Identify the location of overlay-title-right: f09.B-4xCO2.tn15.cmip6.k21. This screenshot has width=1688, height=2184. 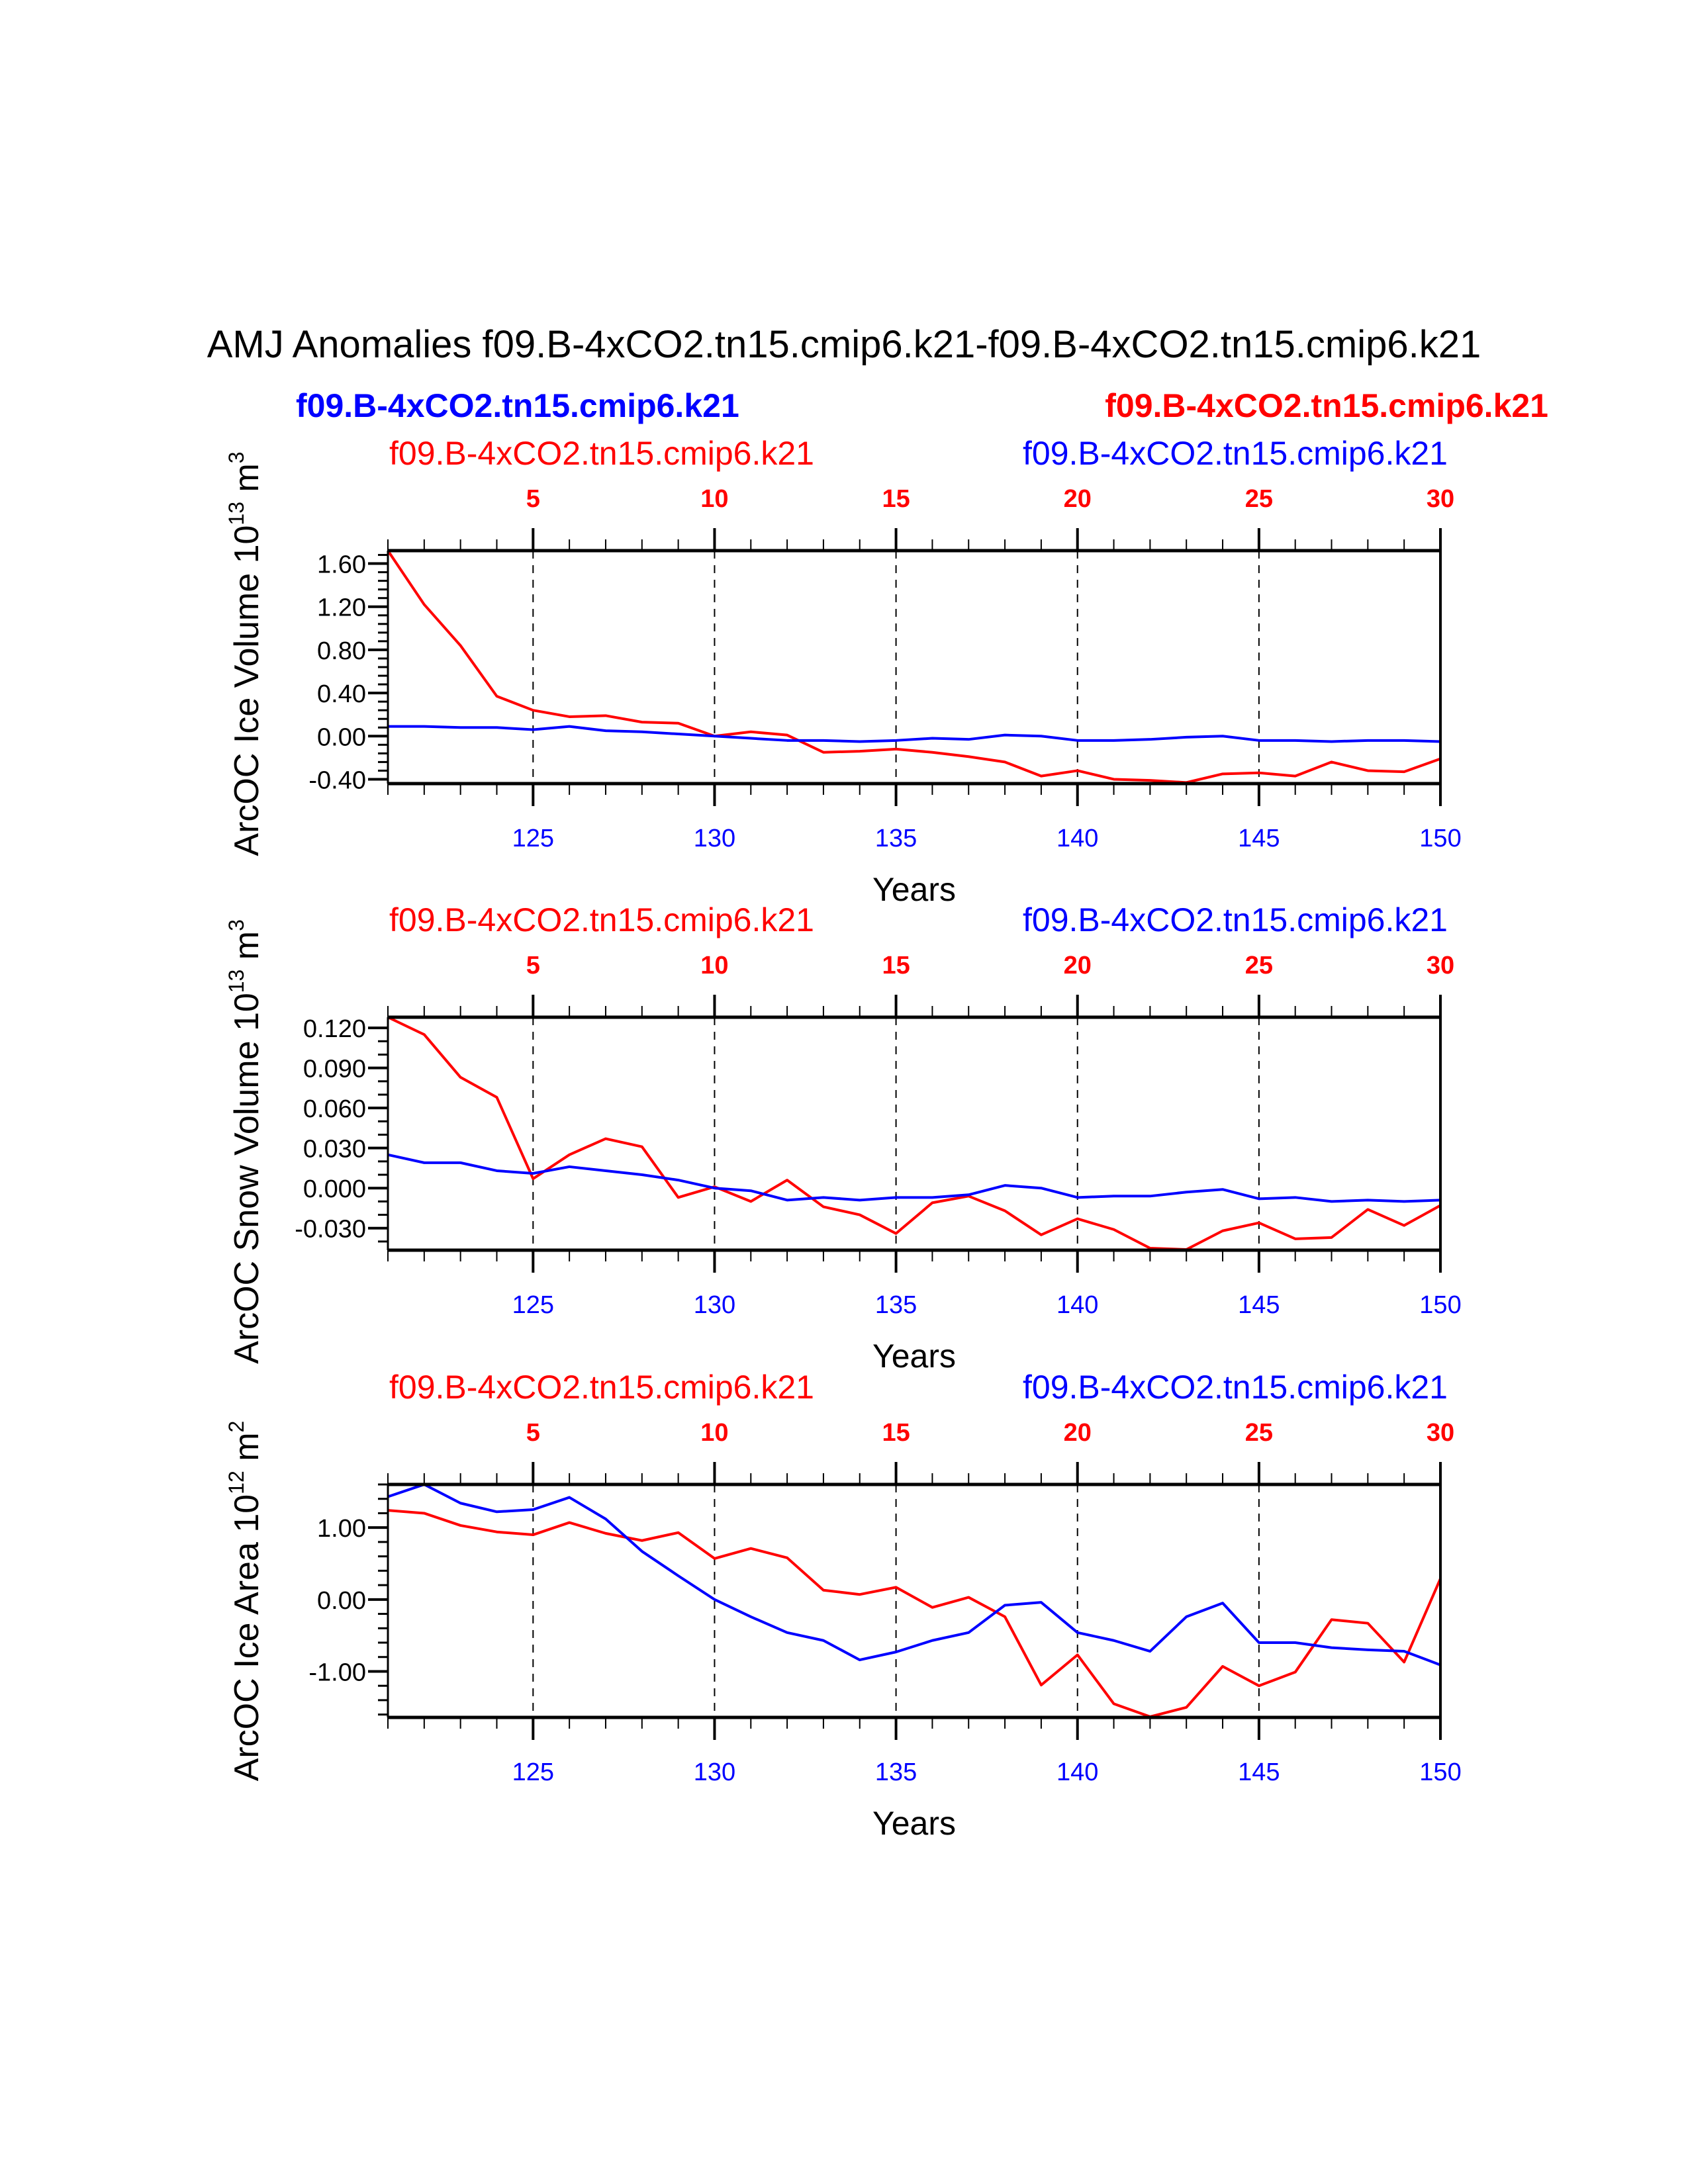
(1326, 405).